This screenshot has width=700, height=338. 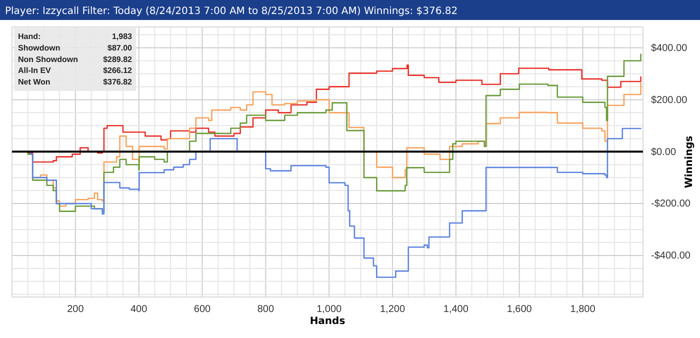 What do you see at coordinates (669, 100) in the screenshot?
I see `y-tick-label: $200.00` at bounding box center [669, 100].